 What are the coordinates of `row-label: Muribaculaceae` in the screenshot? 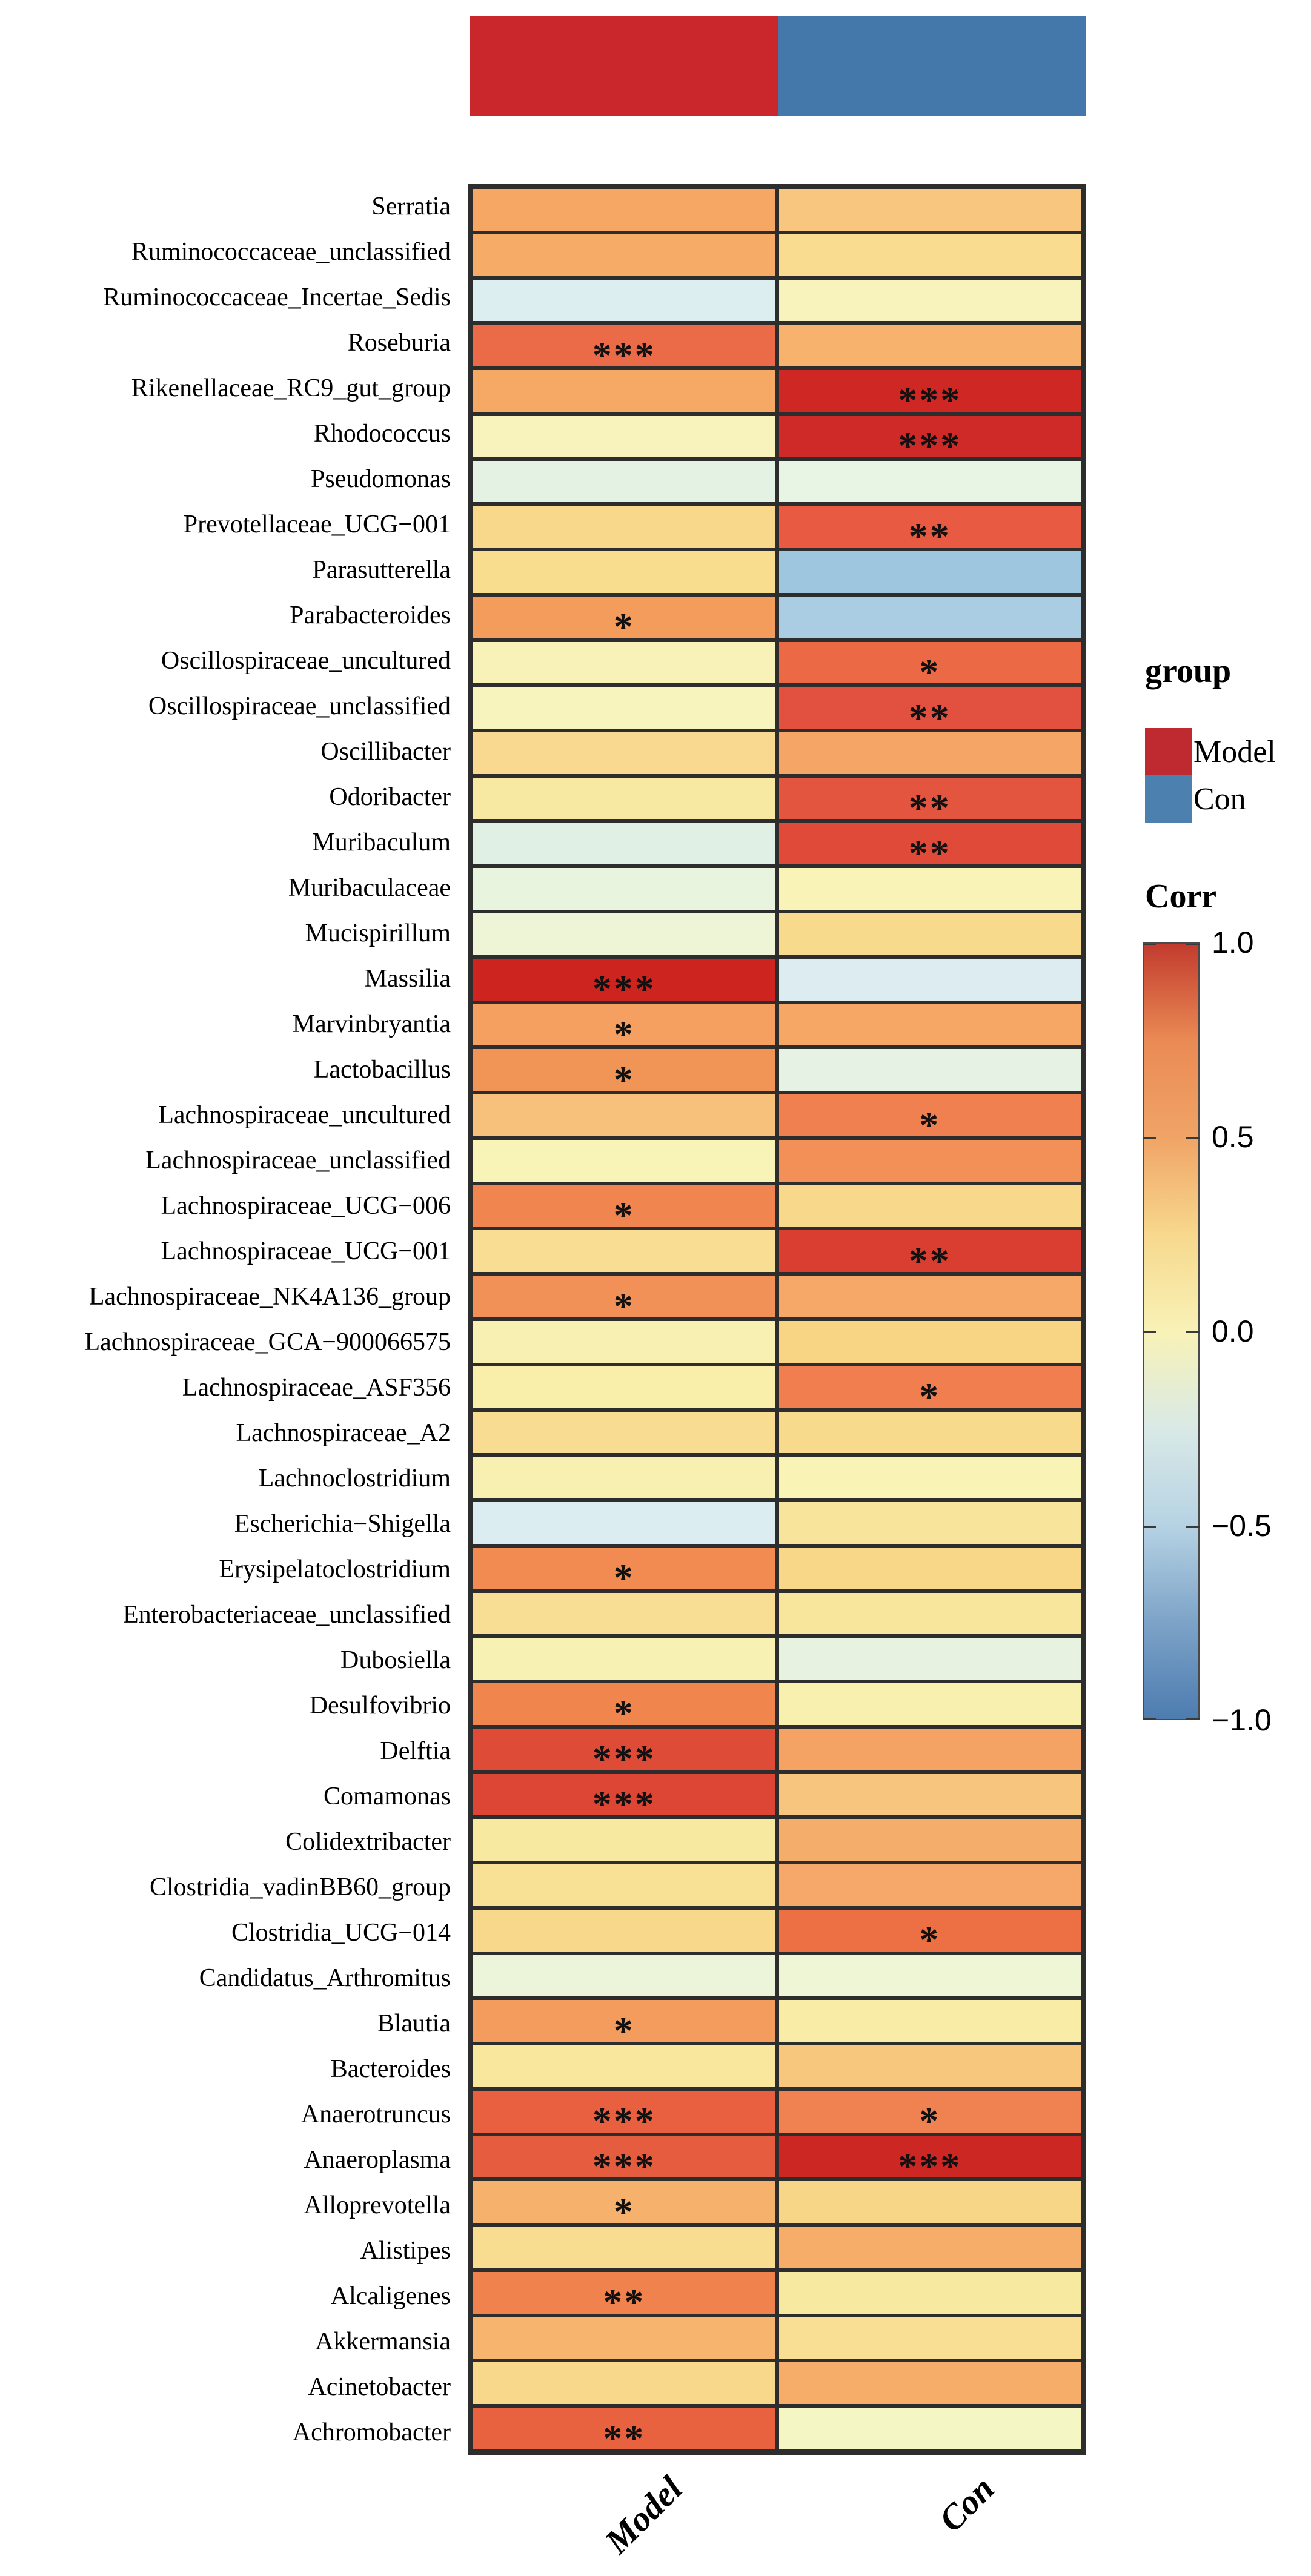 It's located at (369, 887).